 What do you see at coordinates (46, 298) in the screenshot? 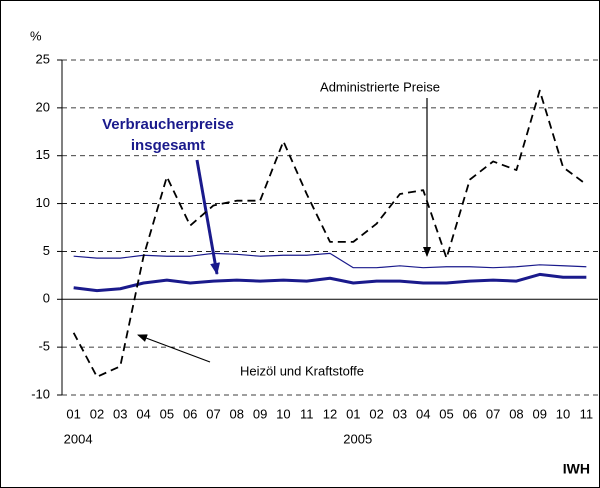
I see `y-tick-label: 0` at bounding box center [46, 298].